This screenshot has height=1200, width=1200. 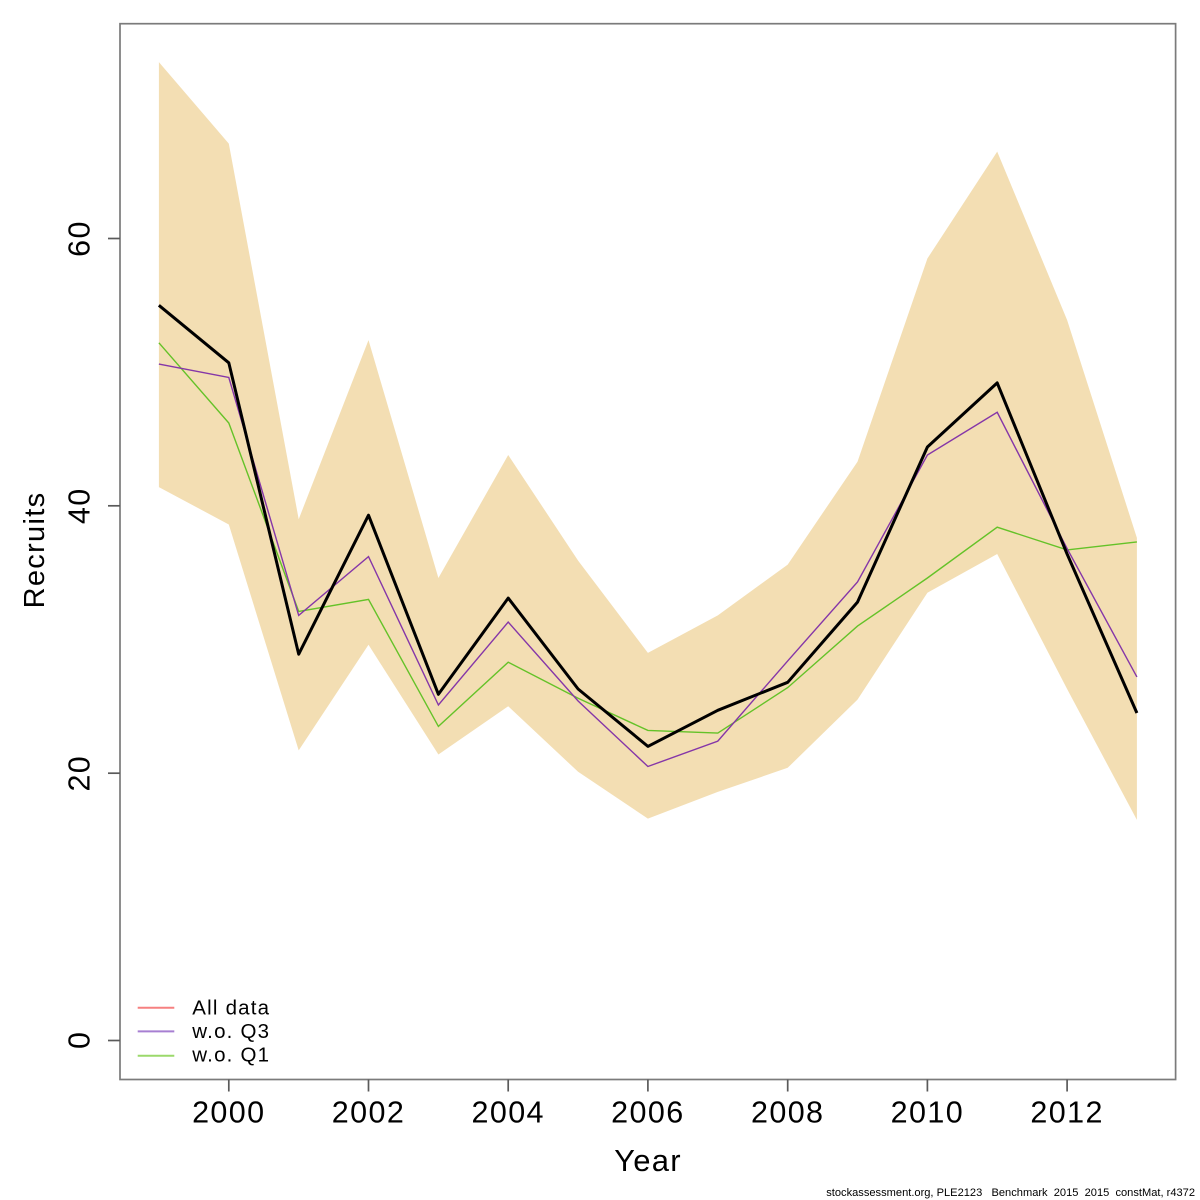 What do you see at coordinates (228, 1113) in the screenshot?
I see `svg-text: 2000` at bounding box center [228, 1113].